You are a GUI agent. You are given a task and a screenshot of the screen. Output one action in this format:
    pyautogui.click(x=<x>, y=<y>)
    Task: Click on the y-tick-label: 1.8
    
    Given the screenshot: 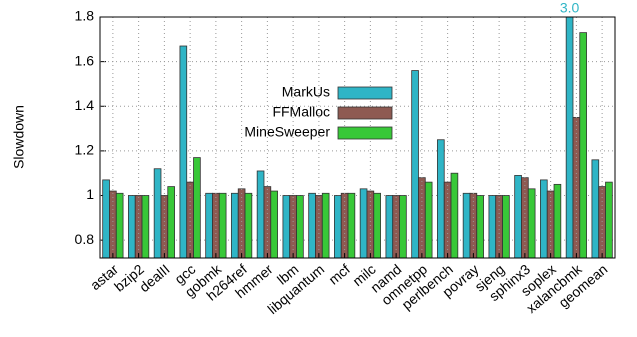 What is the action you would take?
    pyautogui.click(x=85, y=16)
    